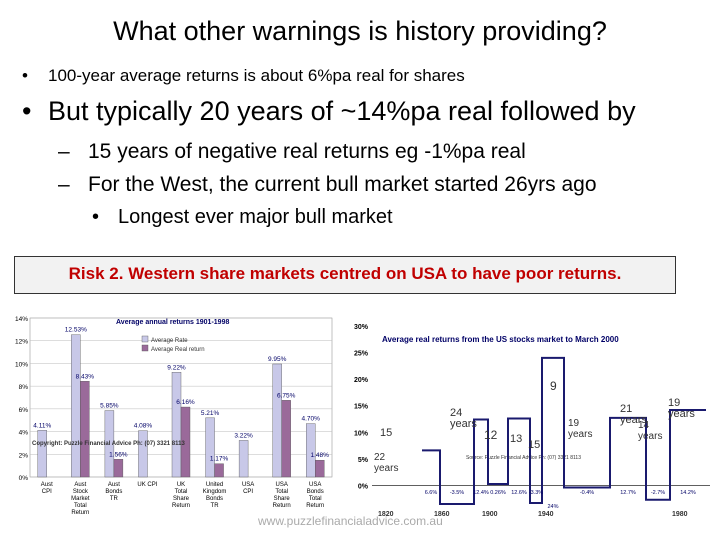  Describe the element at coordinates (546, 514) in the screenshot. I see `x-tick-label: 1940` at that location.